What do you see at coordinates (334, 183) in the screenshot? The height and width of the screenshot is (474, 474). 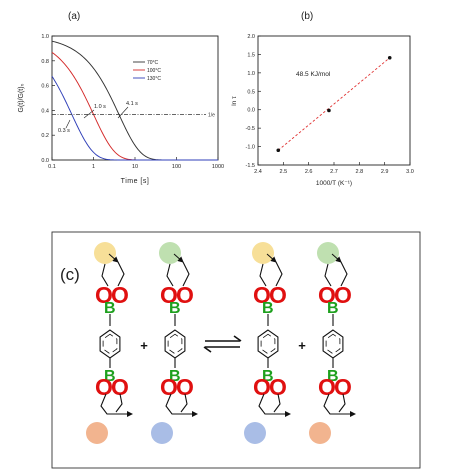 I see `chart-b-xlabel: 1000/T (K⁻¹)` at bounding box center [334, 183].